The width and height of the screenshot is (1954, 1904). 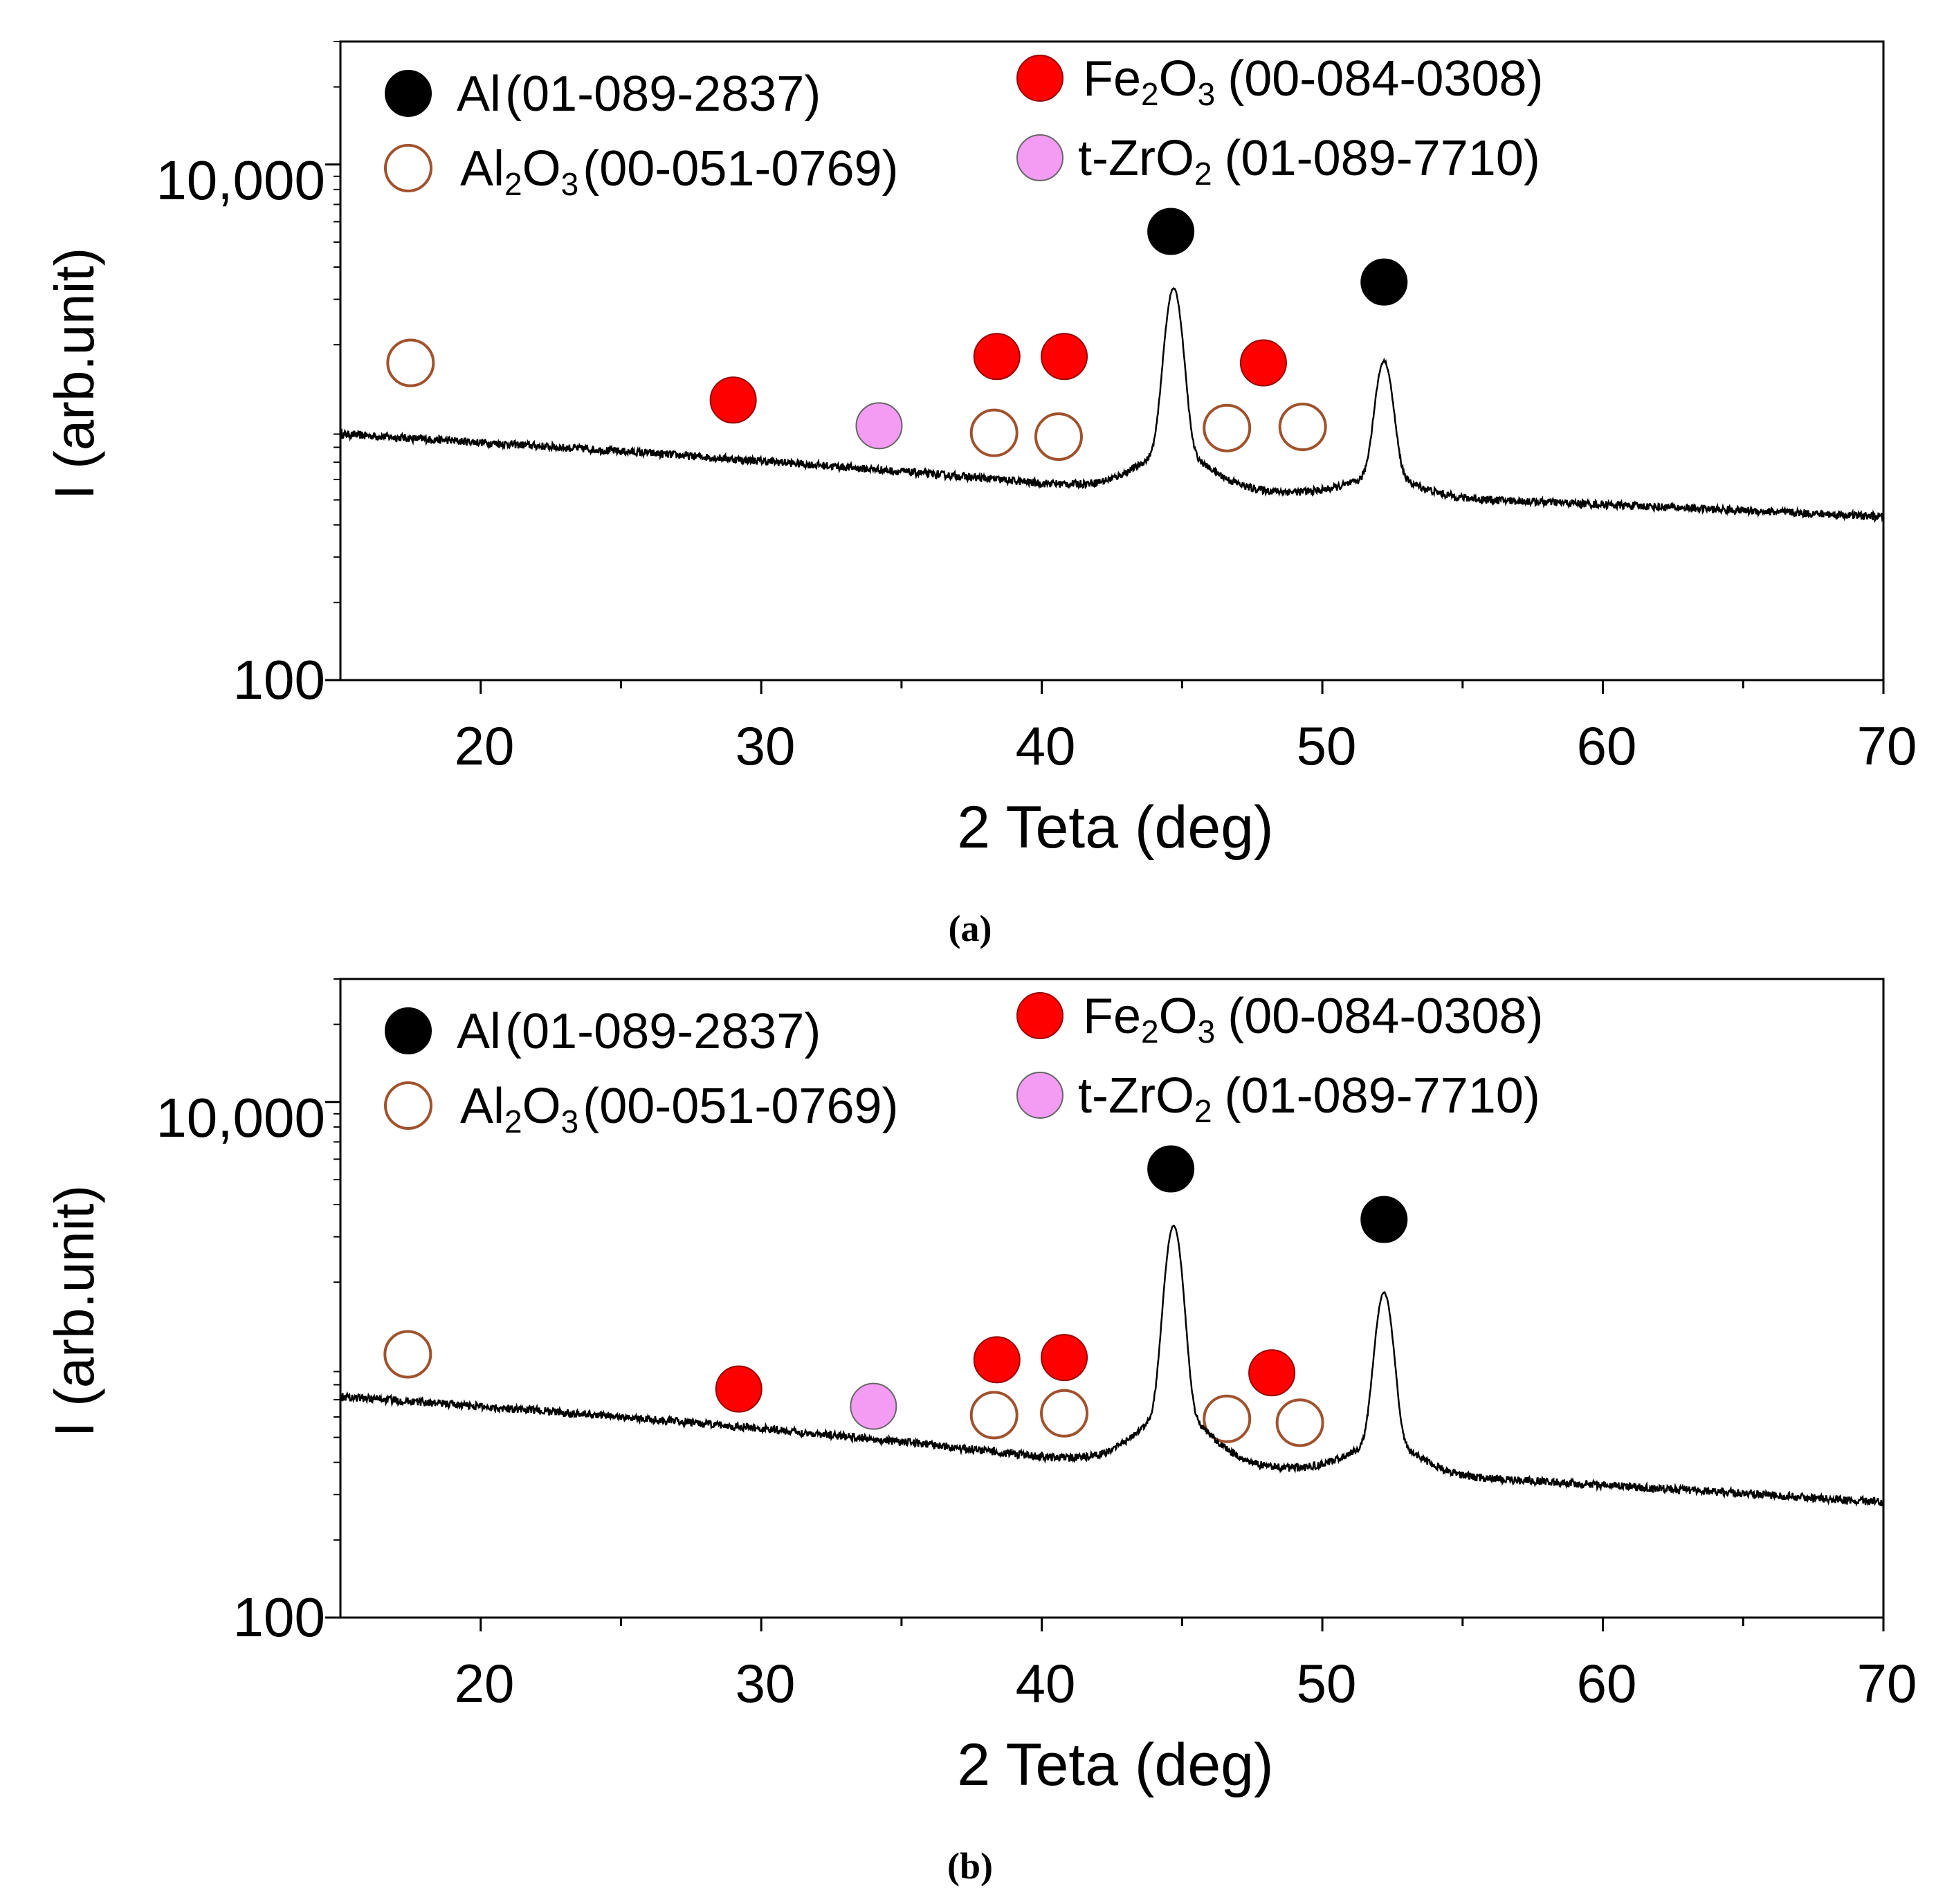 What do you see at coordinates (970, 928) in the screenshot?
I see `panel-caption-a: (a)` at bounding box center [970, 928].